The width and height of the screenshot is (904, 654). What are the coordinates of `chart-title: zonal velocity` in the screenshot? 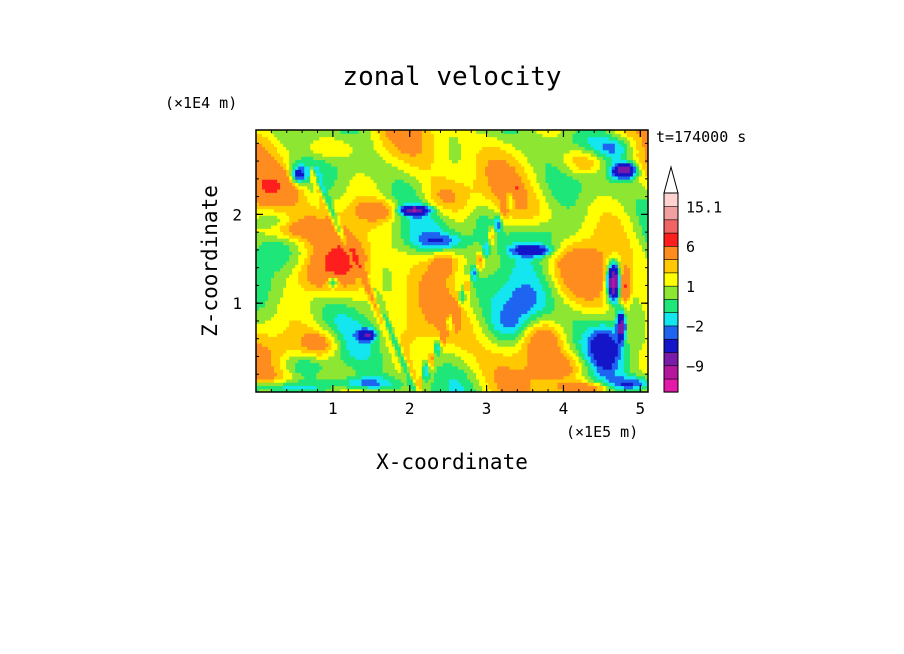 It's located at (451, 77).